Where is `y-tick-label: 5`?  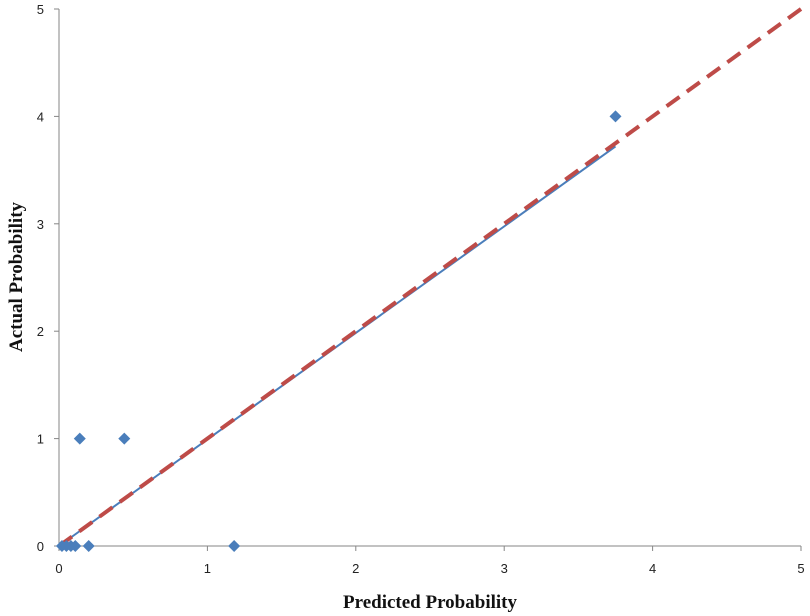 y-tick-label: 5 is located at coordinates (40, 9).